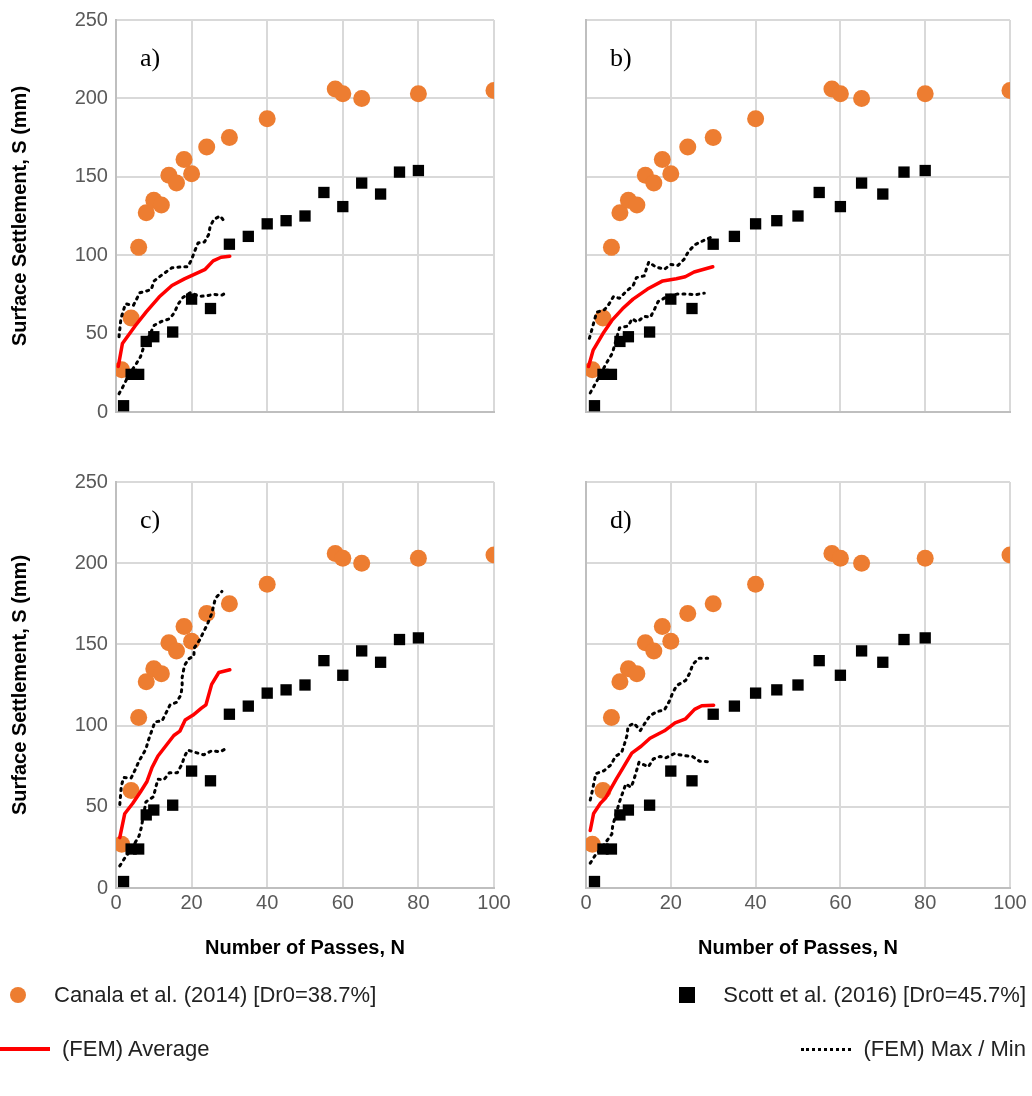 This screenshot has width=1032, height=1096. Describe the element at coordinates (150, 519) in the screenshot. I see `annotation: c)` at that location.